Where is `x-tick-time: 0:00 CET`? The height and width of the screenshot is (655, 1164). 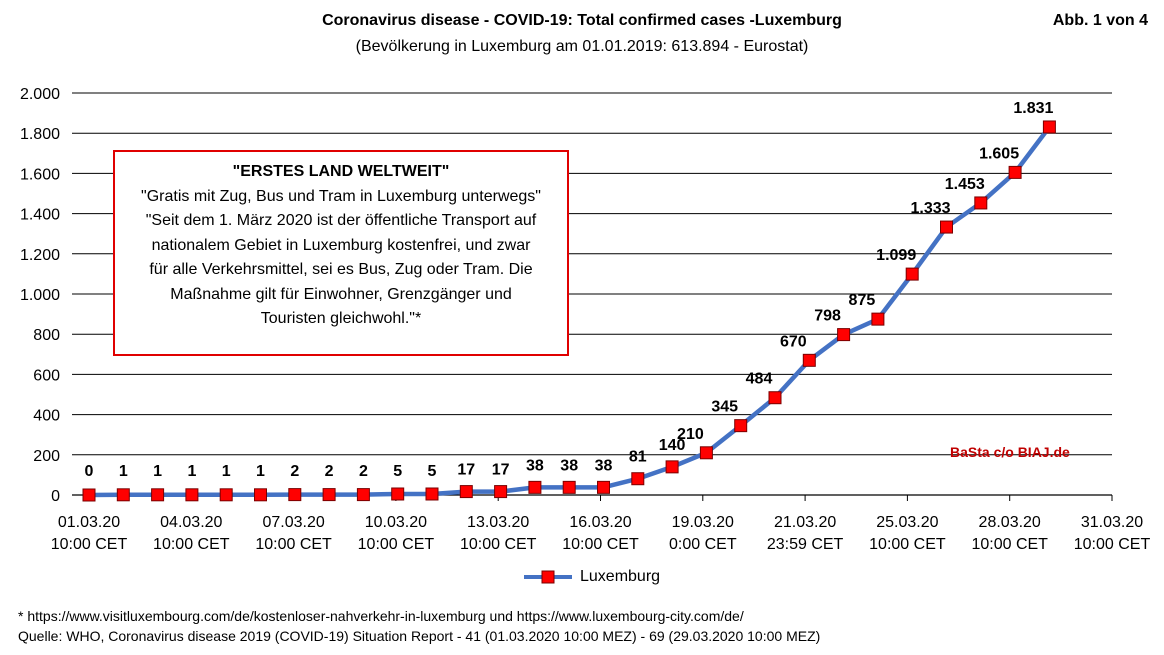 x-tick-time: 0:00 CET is located at coordinates (703, 544).